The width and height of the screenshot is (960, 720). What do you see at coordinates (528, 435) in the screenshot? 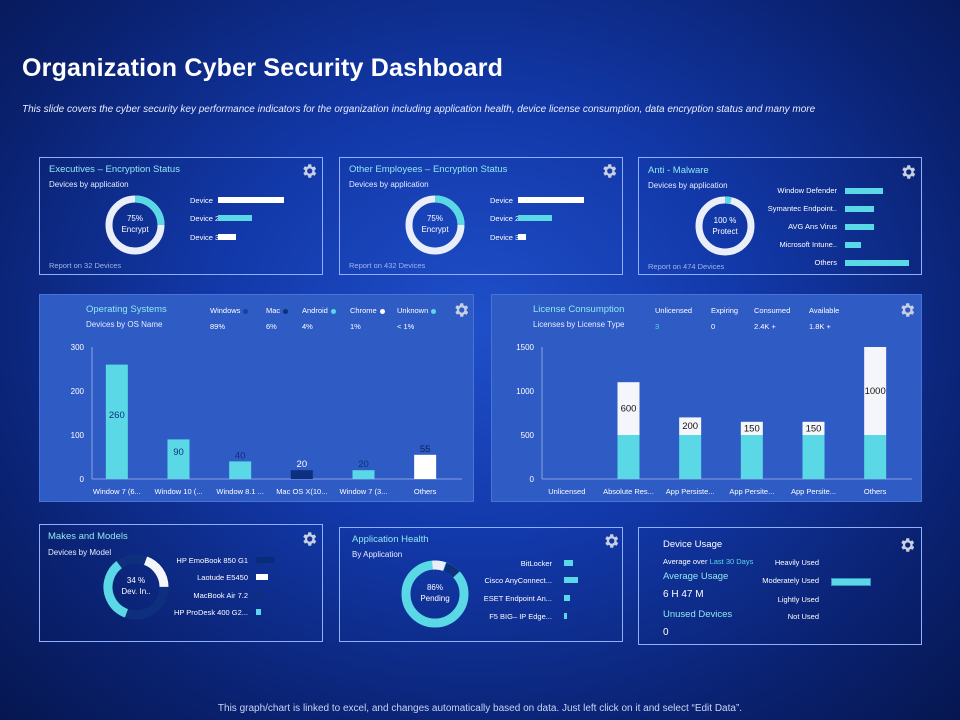
I see `y-tick-label: 500` at bounding box center [528, 435].